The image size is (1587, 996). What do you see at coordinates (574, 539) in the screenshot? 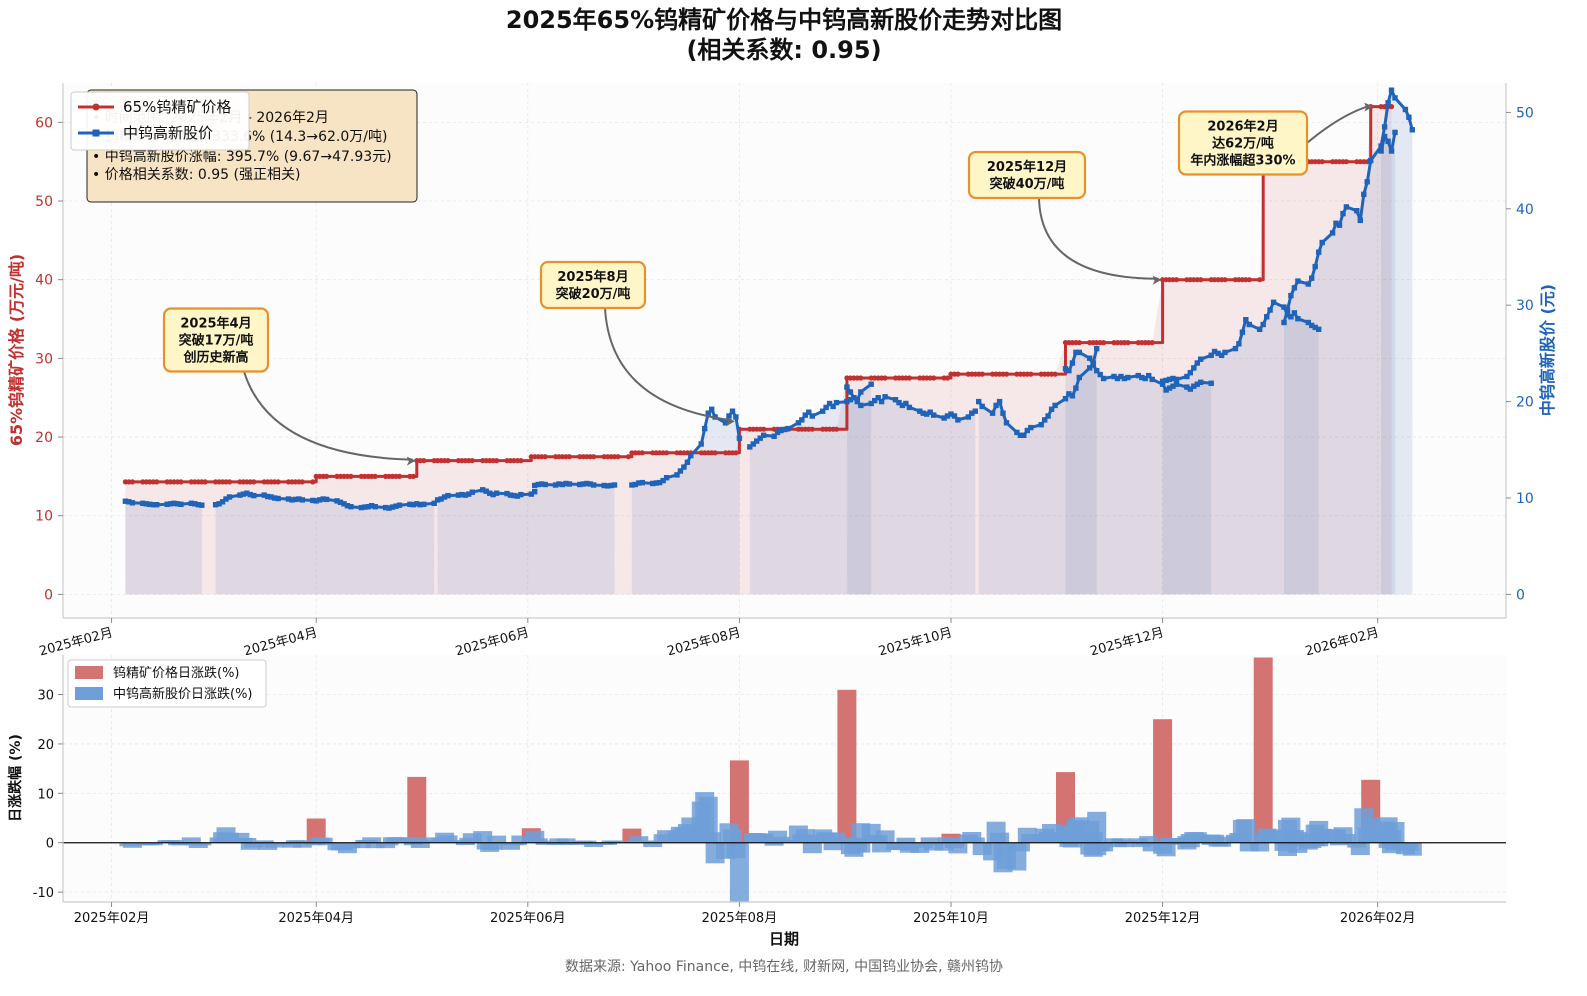
I see `stock-fill-area` at bounding box center [574, 539].